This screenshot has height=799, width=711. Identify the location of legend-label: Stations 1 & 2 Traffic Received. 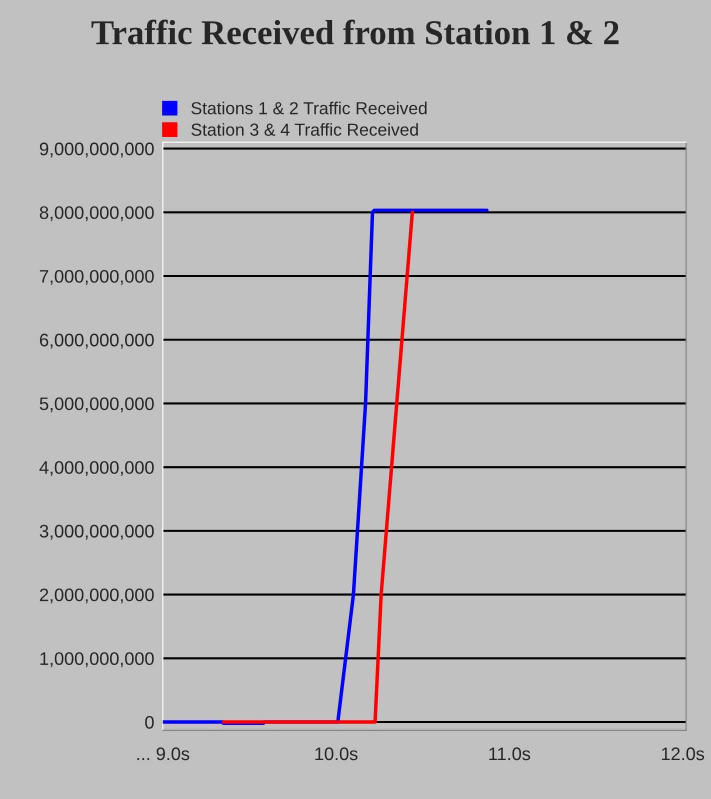
(309, 108).